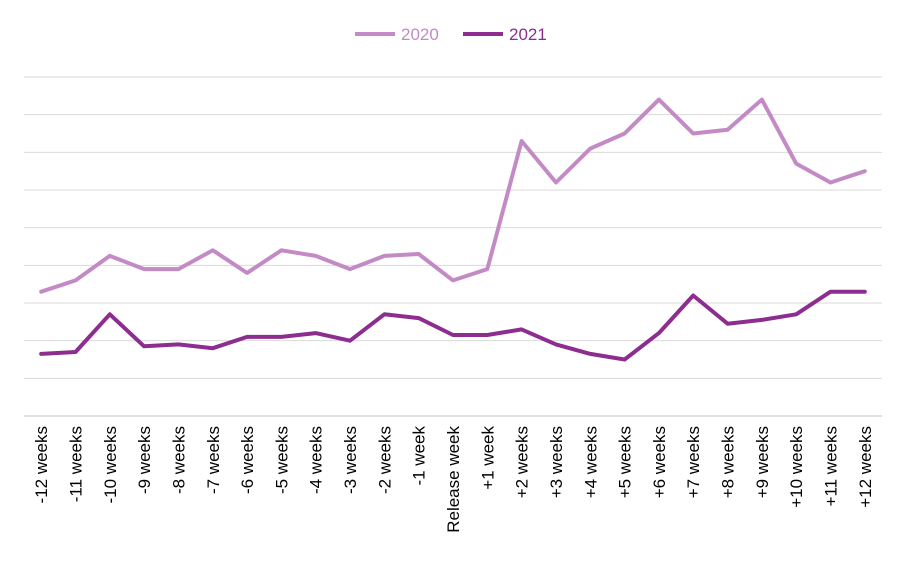  What do you see at coordinates (75, 464) in the screenshot?
I see `x-tick-label: -11 weeks` at bounding box center [75, 464].